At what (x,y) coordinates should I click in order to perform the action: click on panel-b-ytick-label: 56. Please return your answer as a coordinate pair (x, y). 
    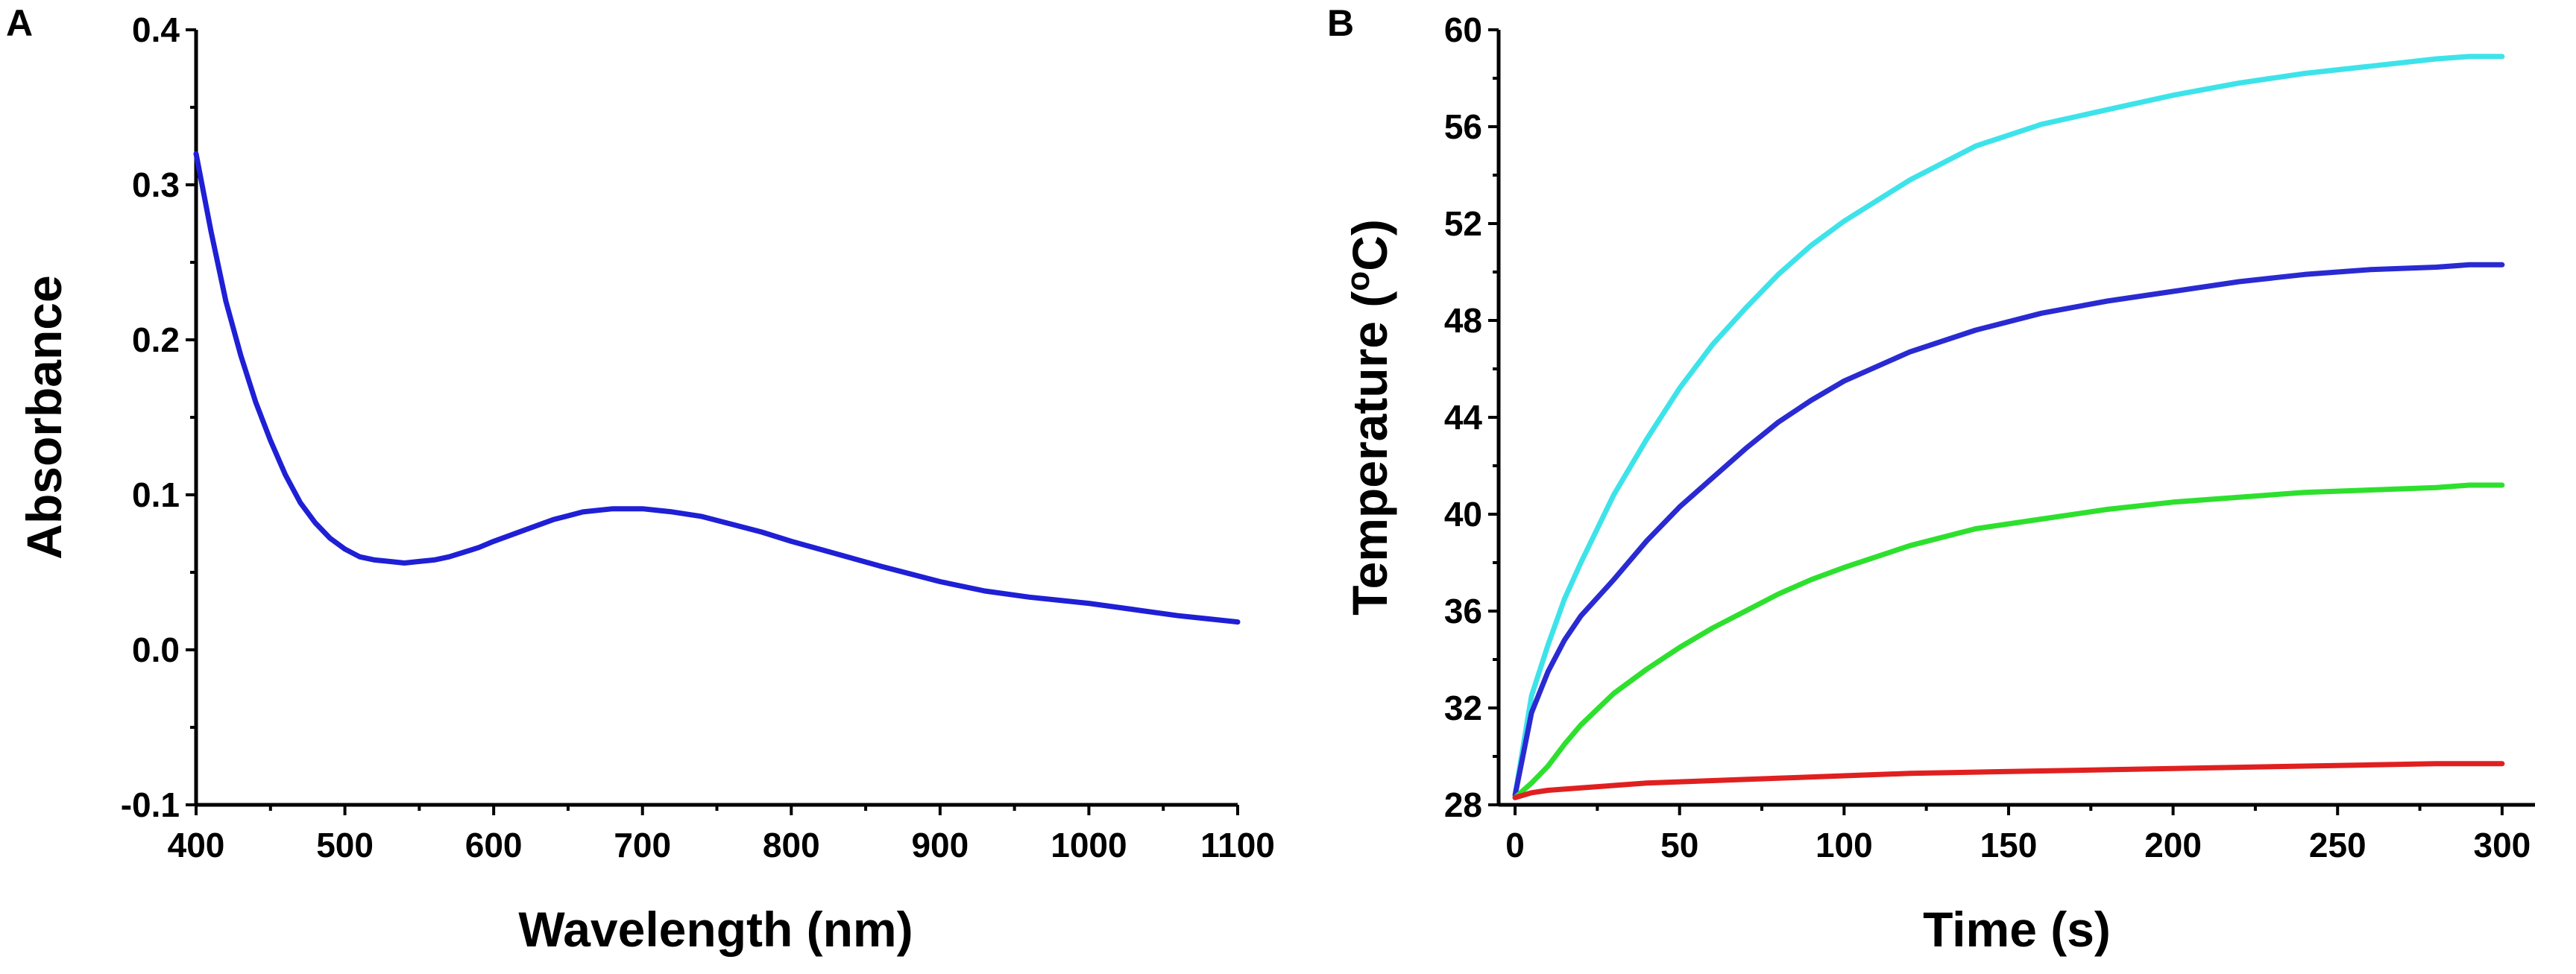
    Looking at the image, I should click on (1463, 126).